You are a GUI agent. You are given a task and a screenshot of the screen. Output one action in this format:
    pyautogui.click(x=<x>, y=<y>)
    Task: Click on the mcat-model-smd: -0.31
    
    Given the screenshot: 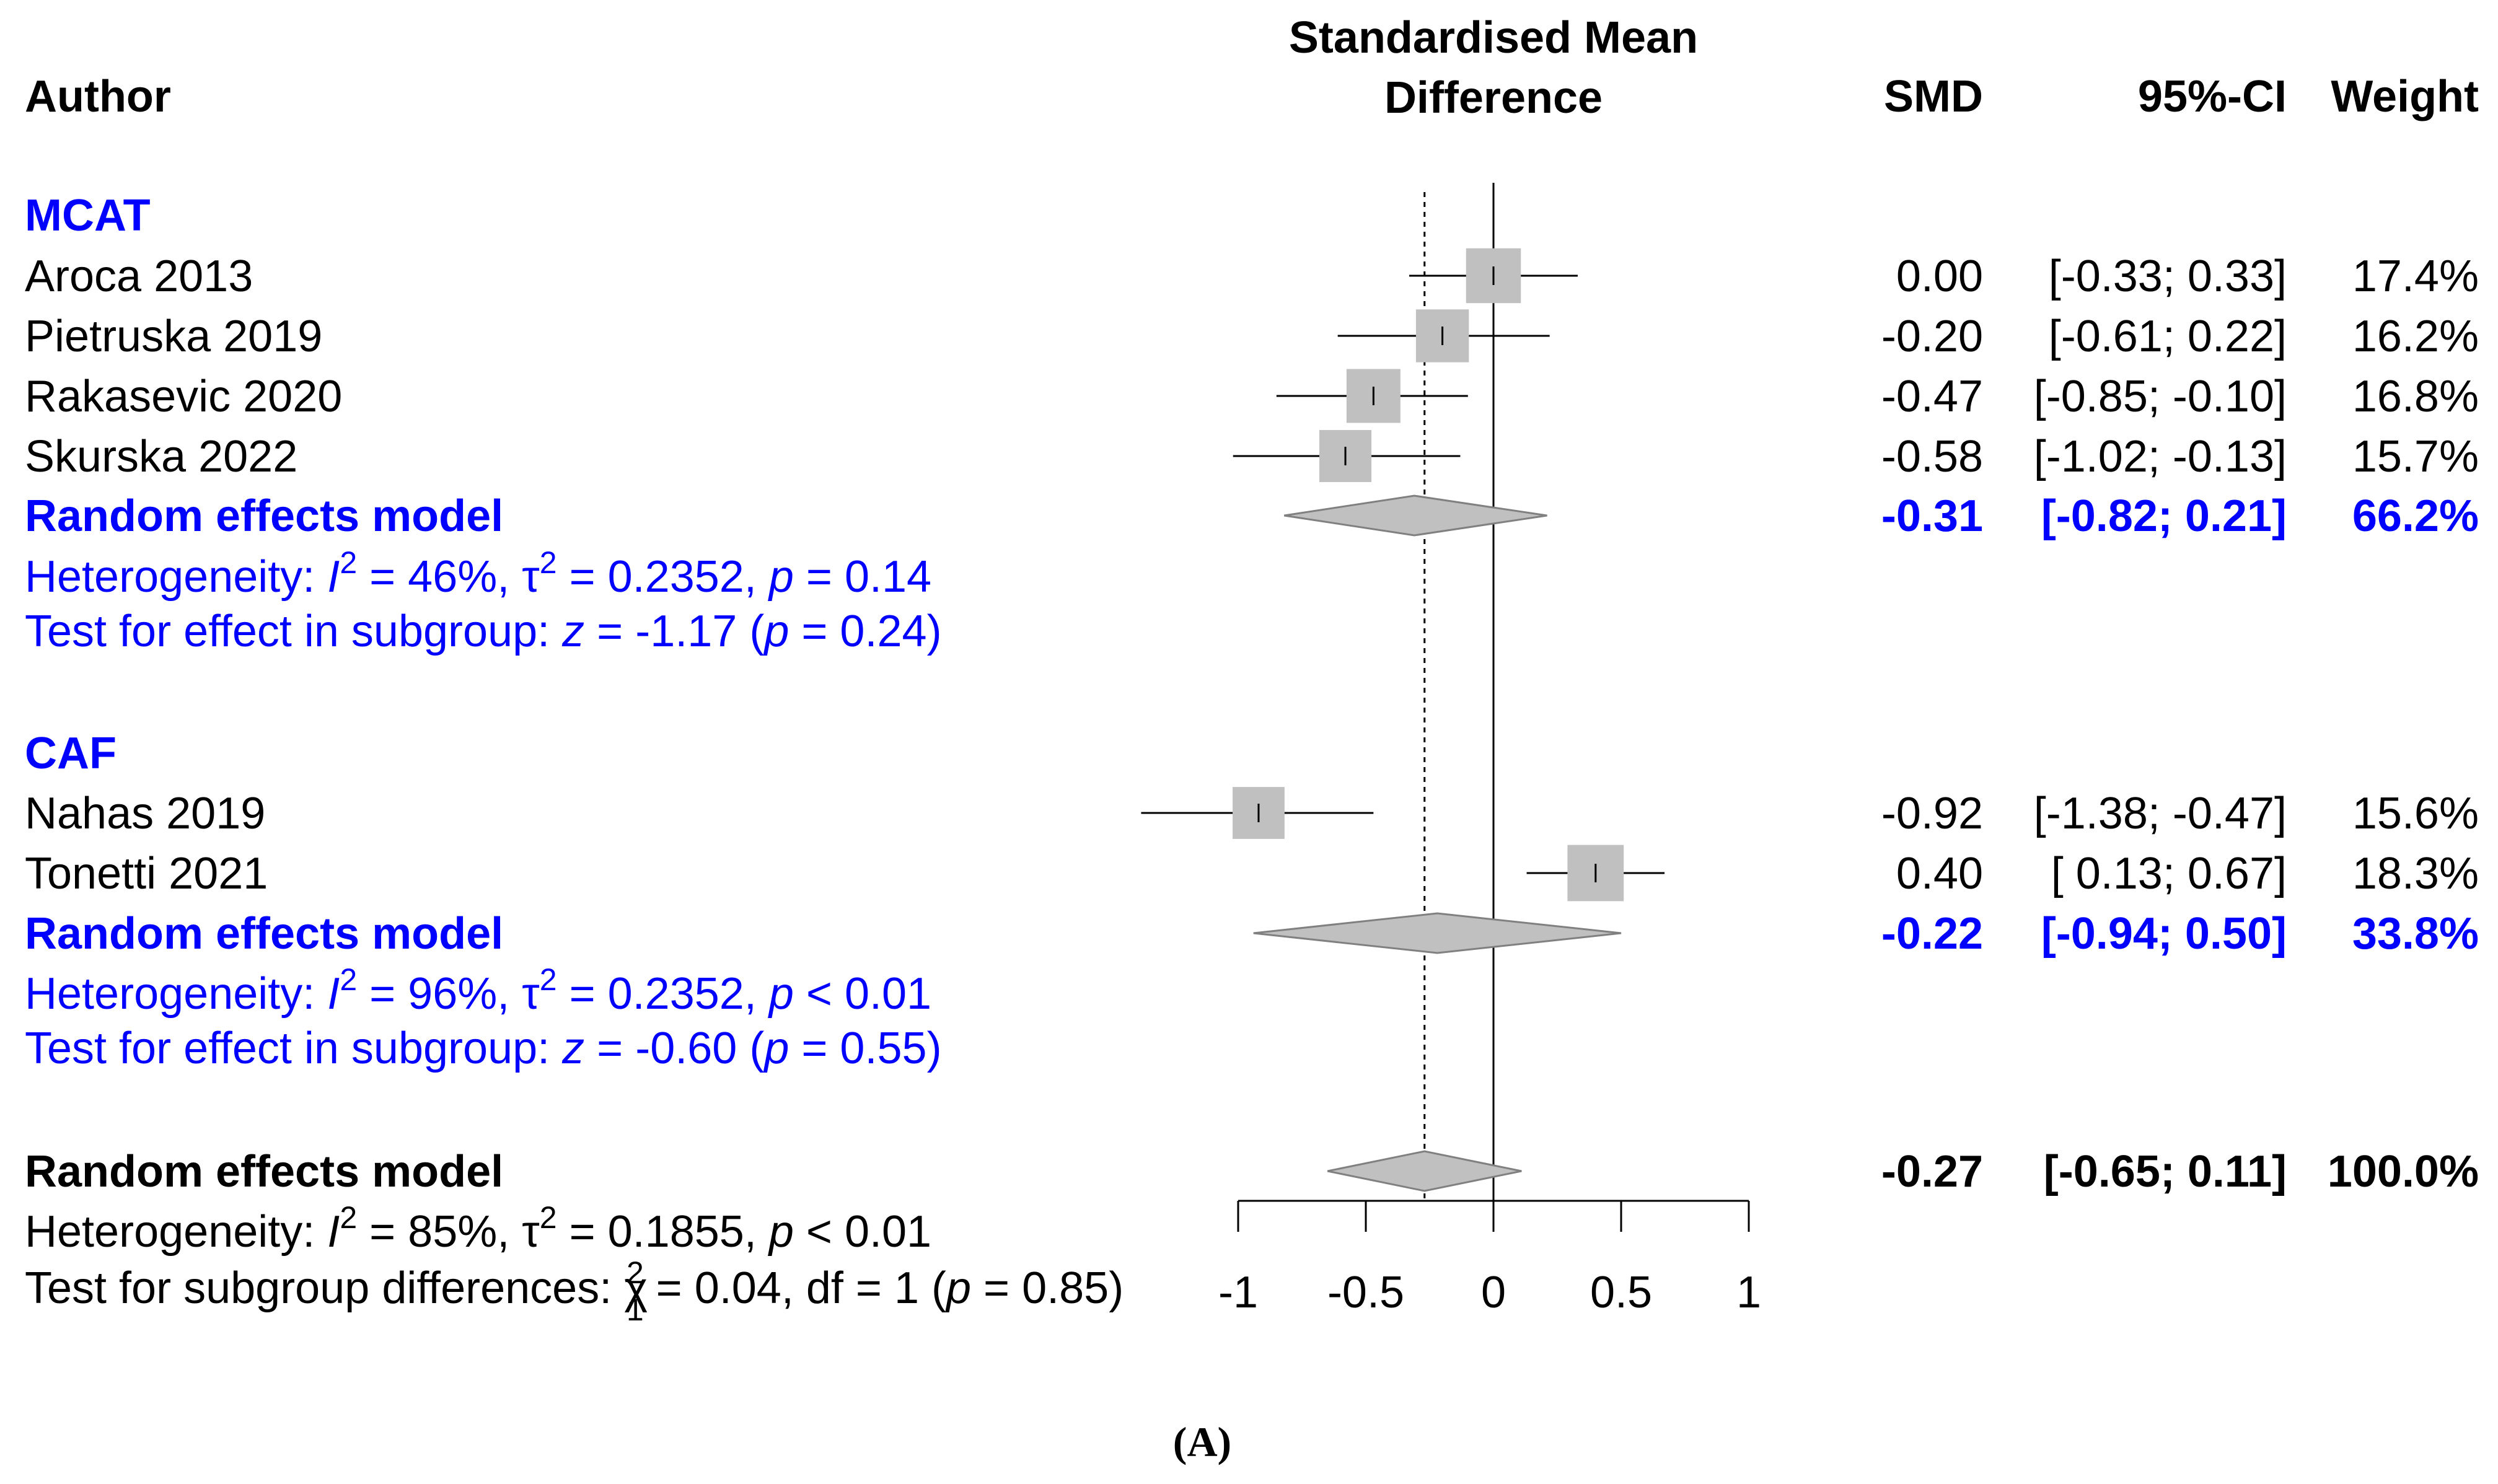 What is the action you would take?
    pyautogui.click(x=1932, y=516)
    